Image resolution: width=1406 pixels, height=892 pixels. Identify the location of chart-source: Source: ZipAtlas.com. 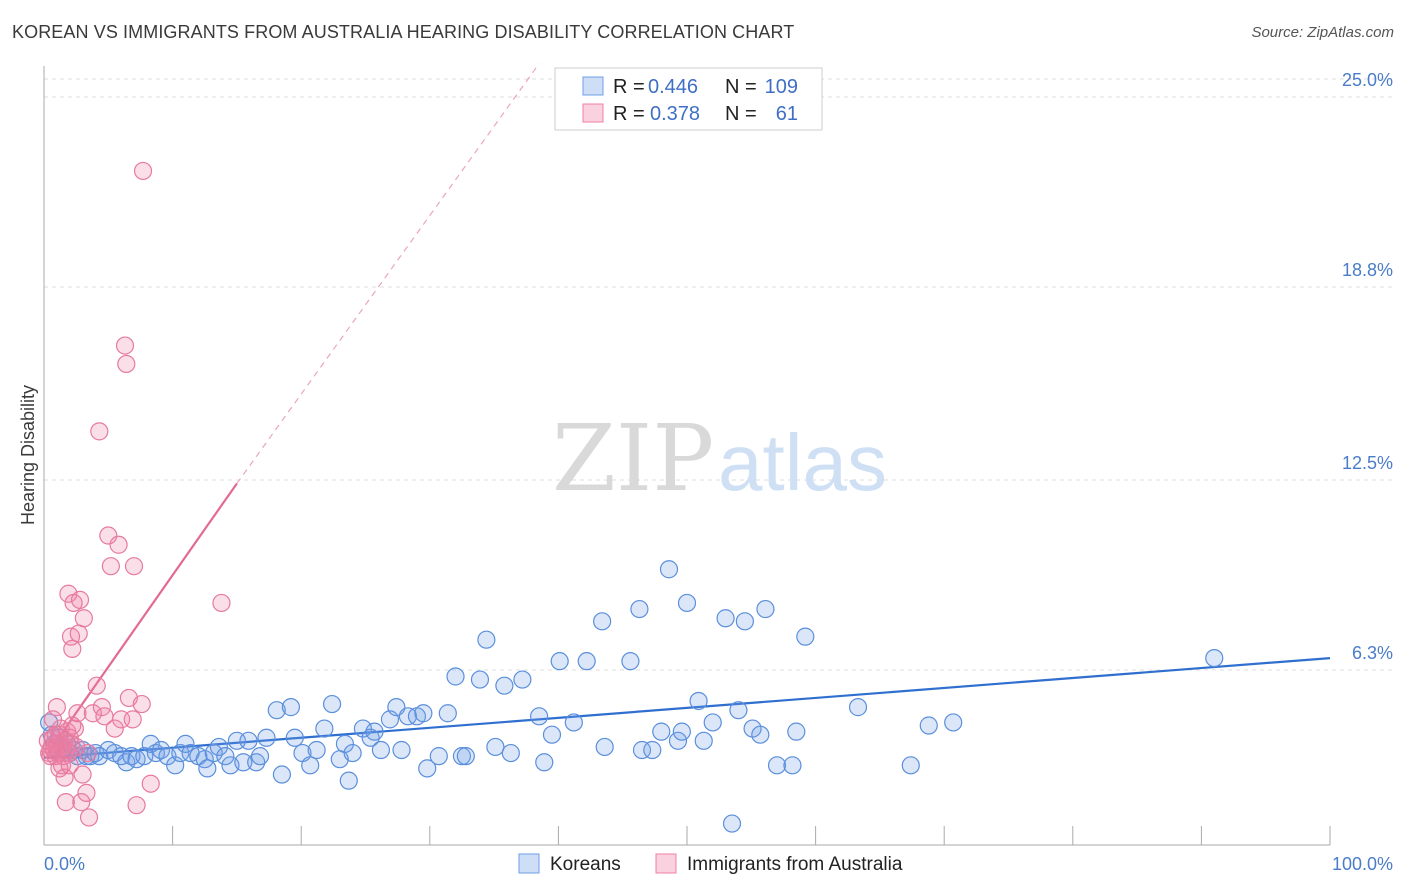
(1322, 32).